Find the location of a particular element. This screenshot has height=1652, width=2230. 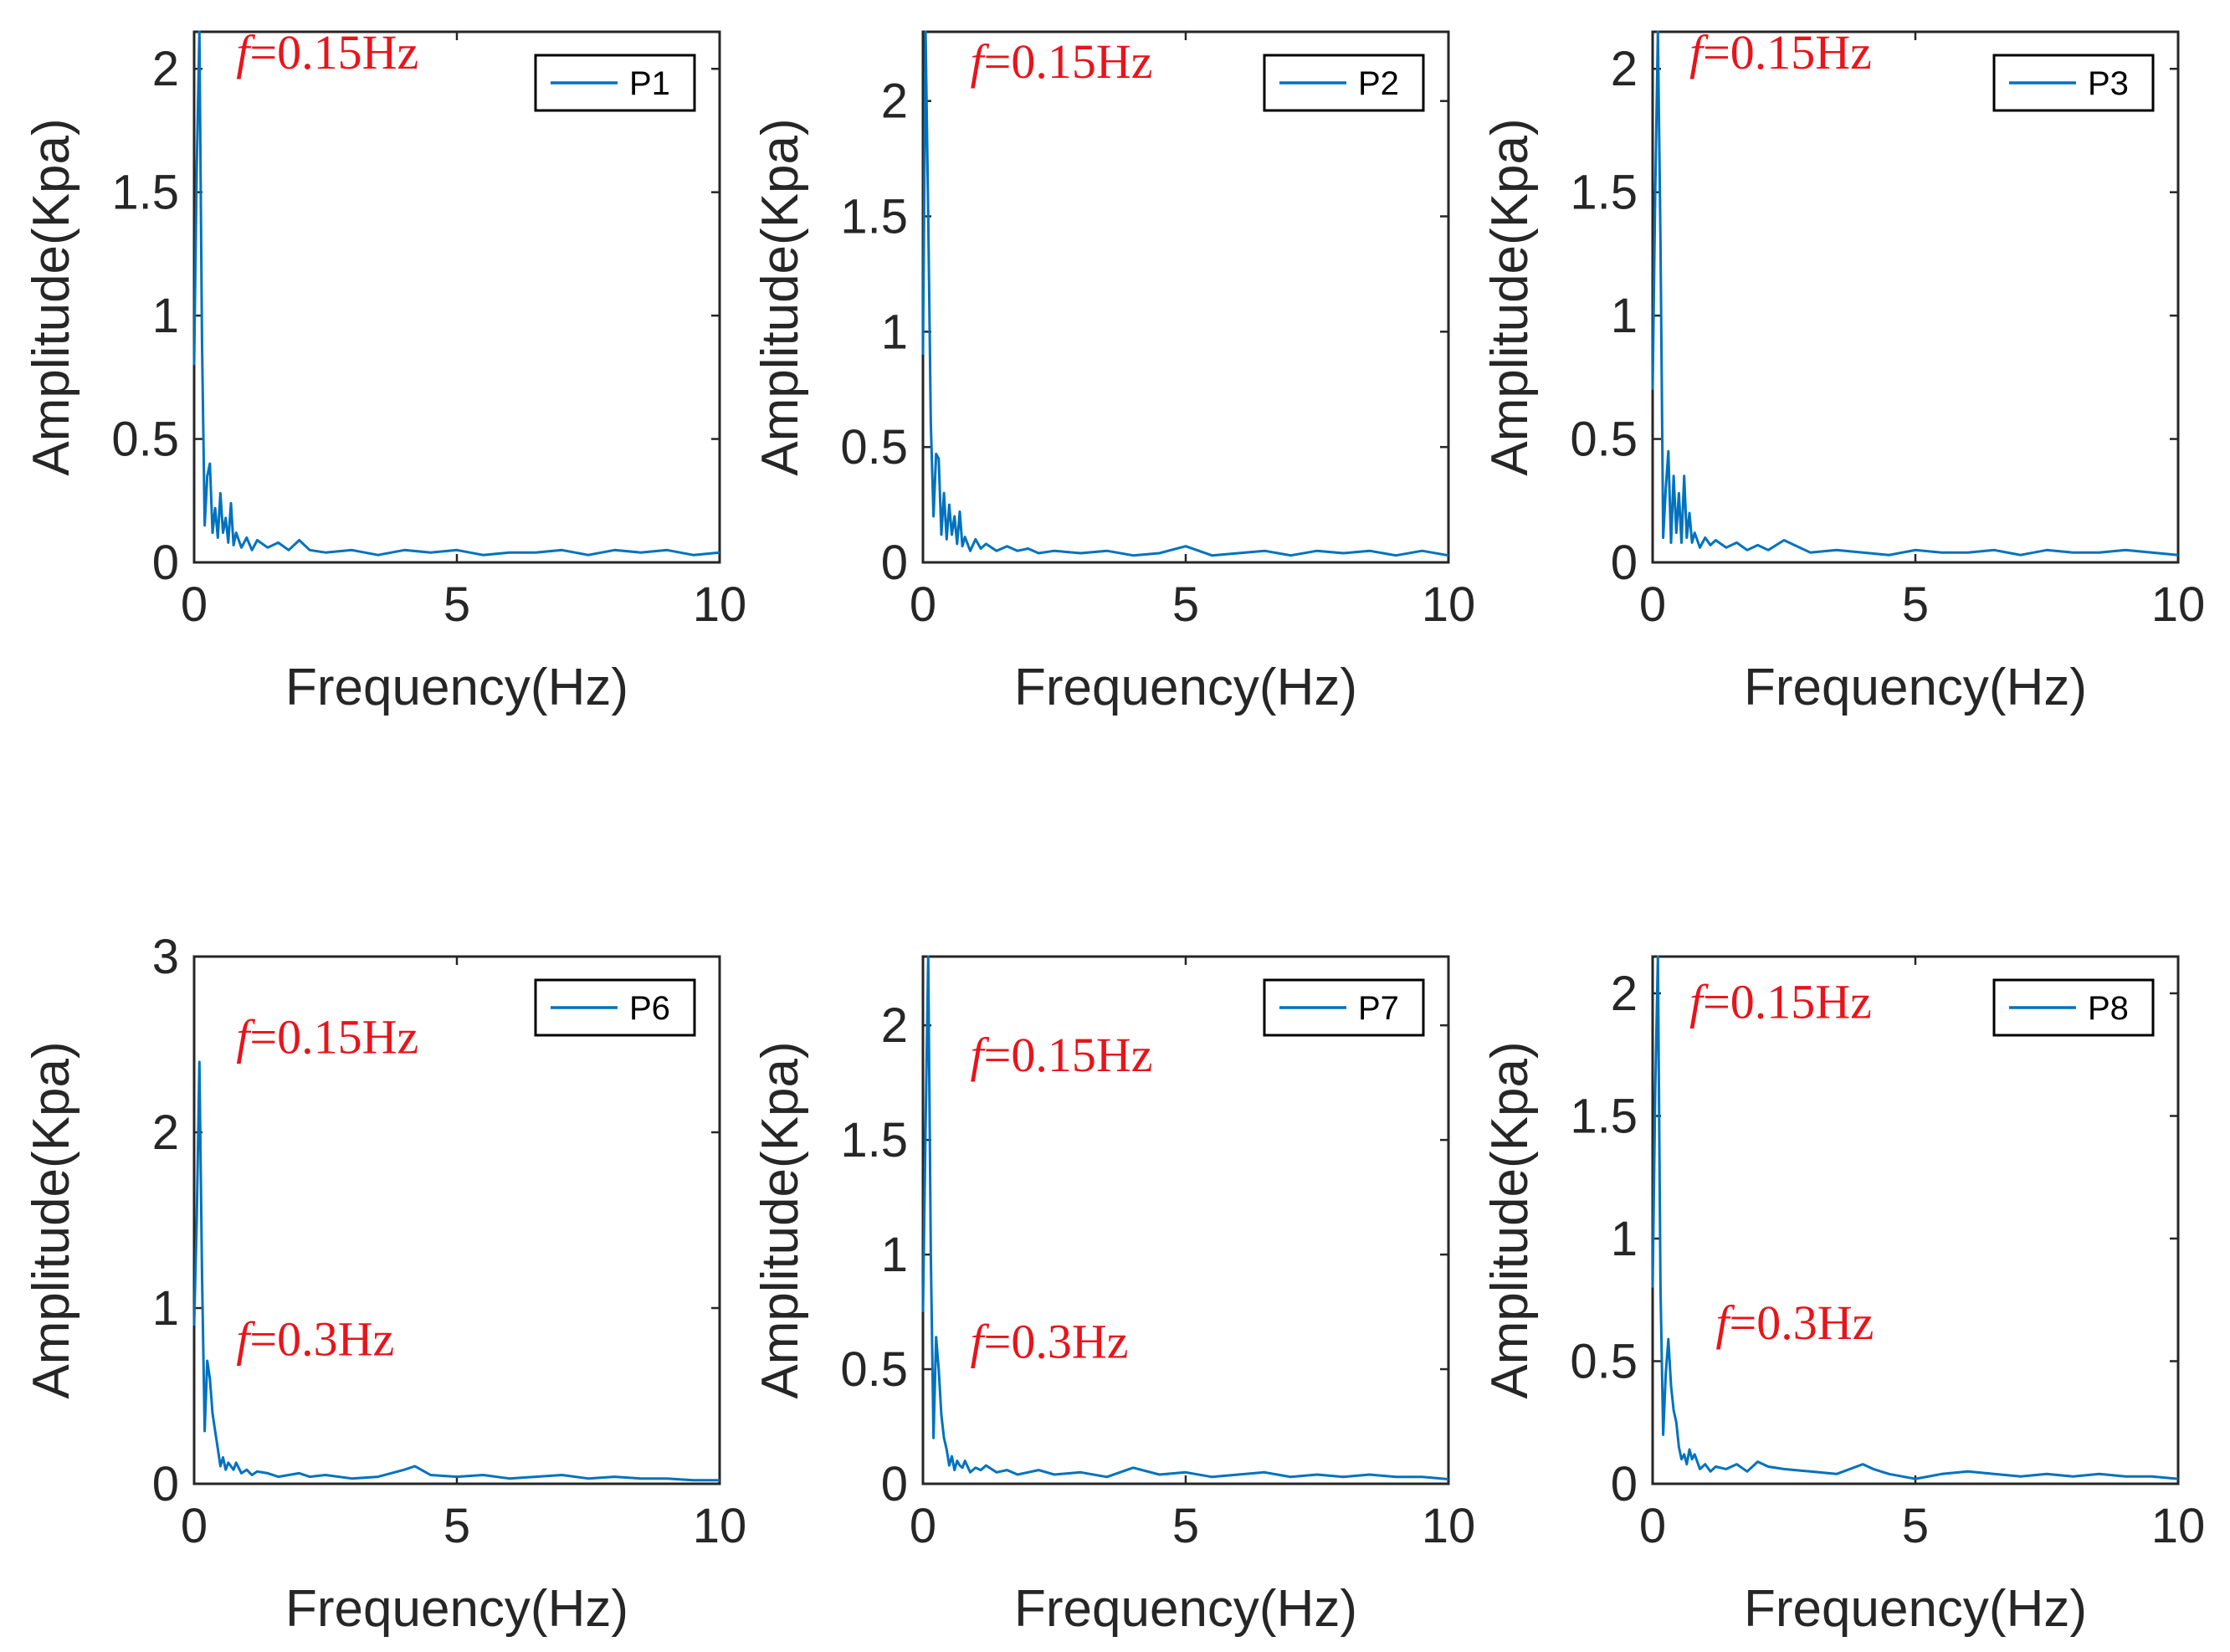

legend: P7 is located at coordinates (1344, 1007).